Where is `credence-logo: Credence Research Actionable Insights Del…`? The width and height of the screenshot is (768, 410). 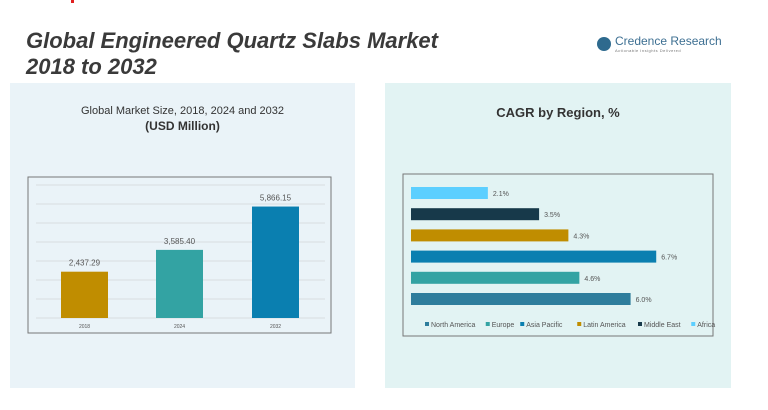 credence-logo: Credence Research Actionable Insights Del… is located at coordinates (659, 43).